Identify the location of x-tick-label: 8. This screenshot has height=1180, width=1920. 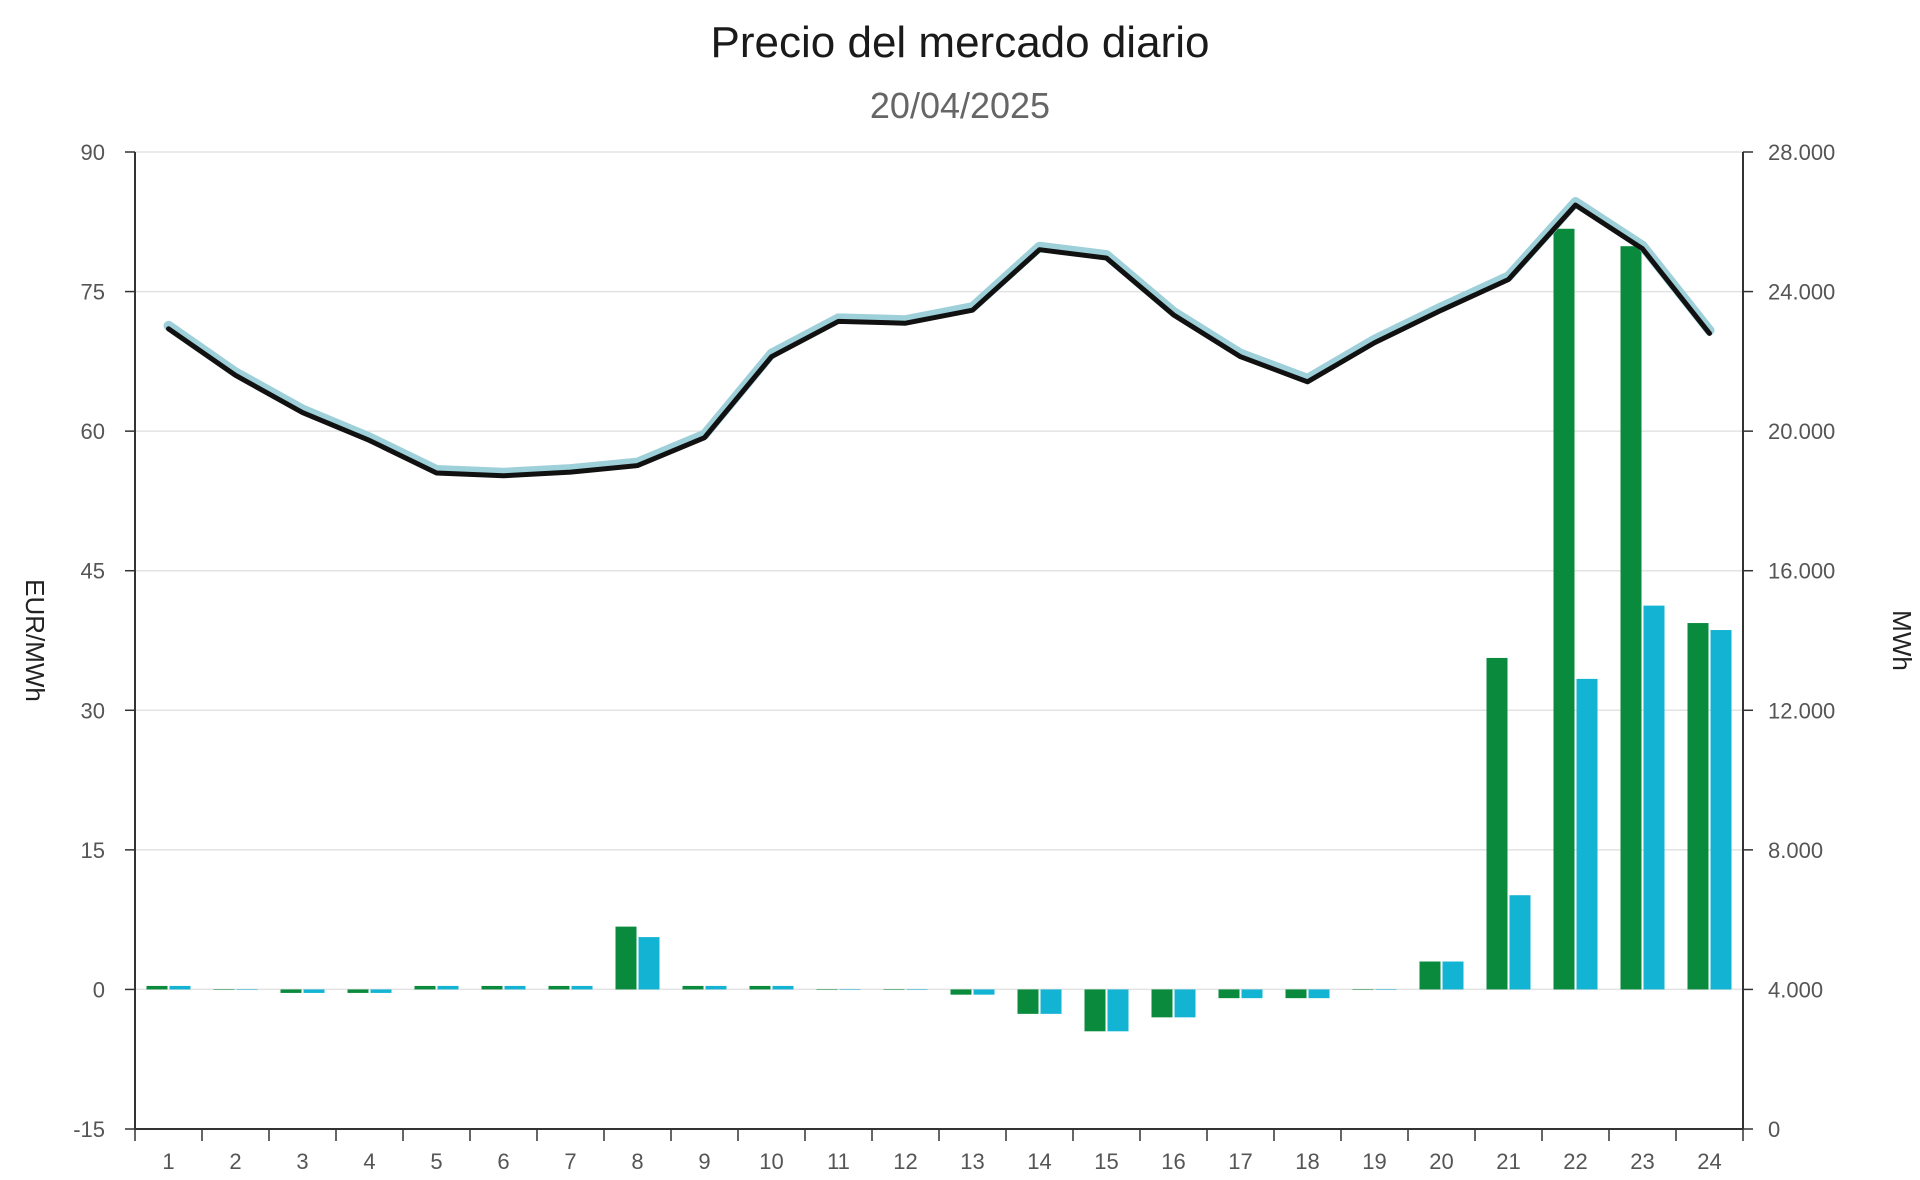
(637, 1161).